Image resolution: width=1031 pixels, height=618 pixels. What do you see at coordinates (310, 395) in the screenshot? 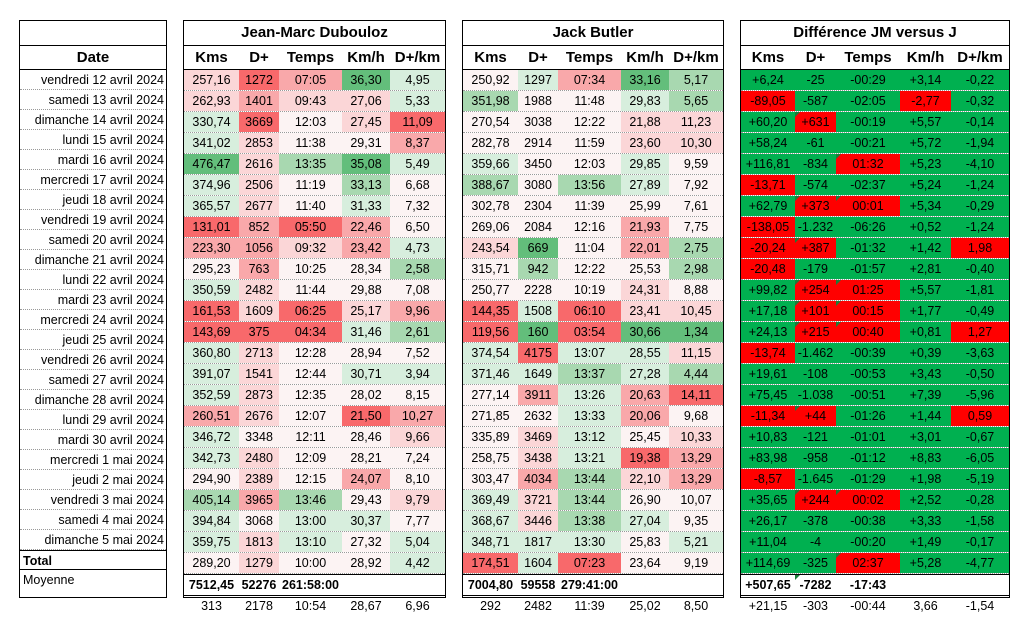
I see `jm-cell: 12:35` at bounding box center [310, 395].